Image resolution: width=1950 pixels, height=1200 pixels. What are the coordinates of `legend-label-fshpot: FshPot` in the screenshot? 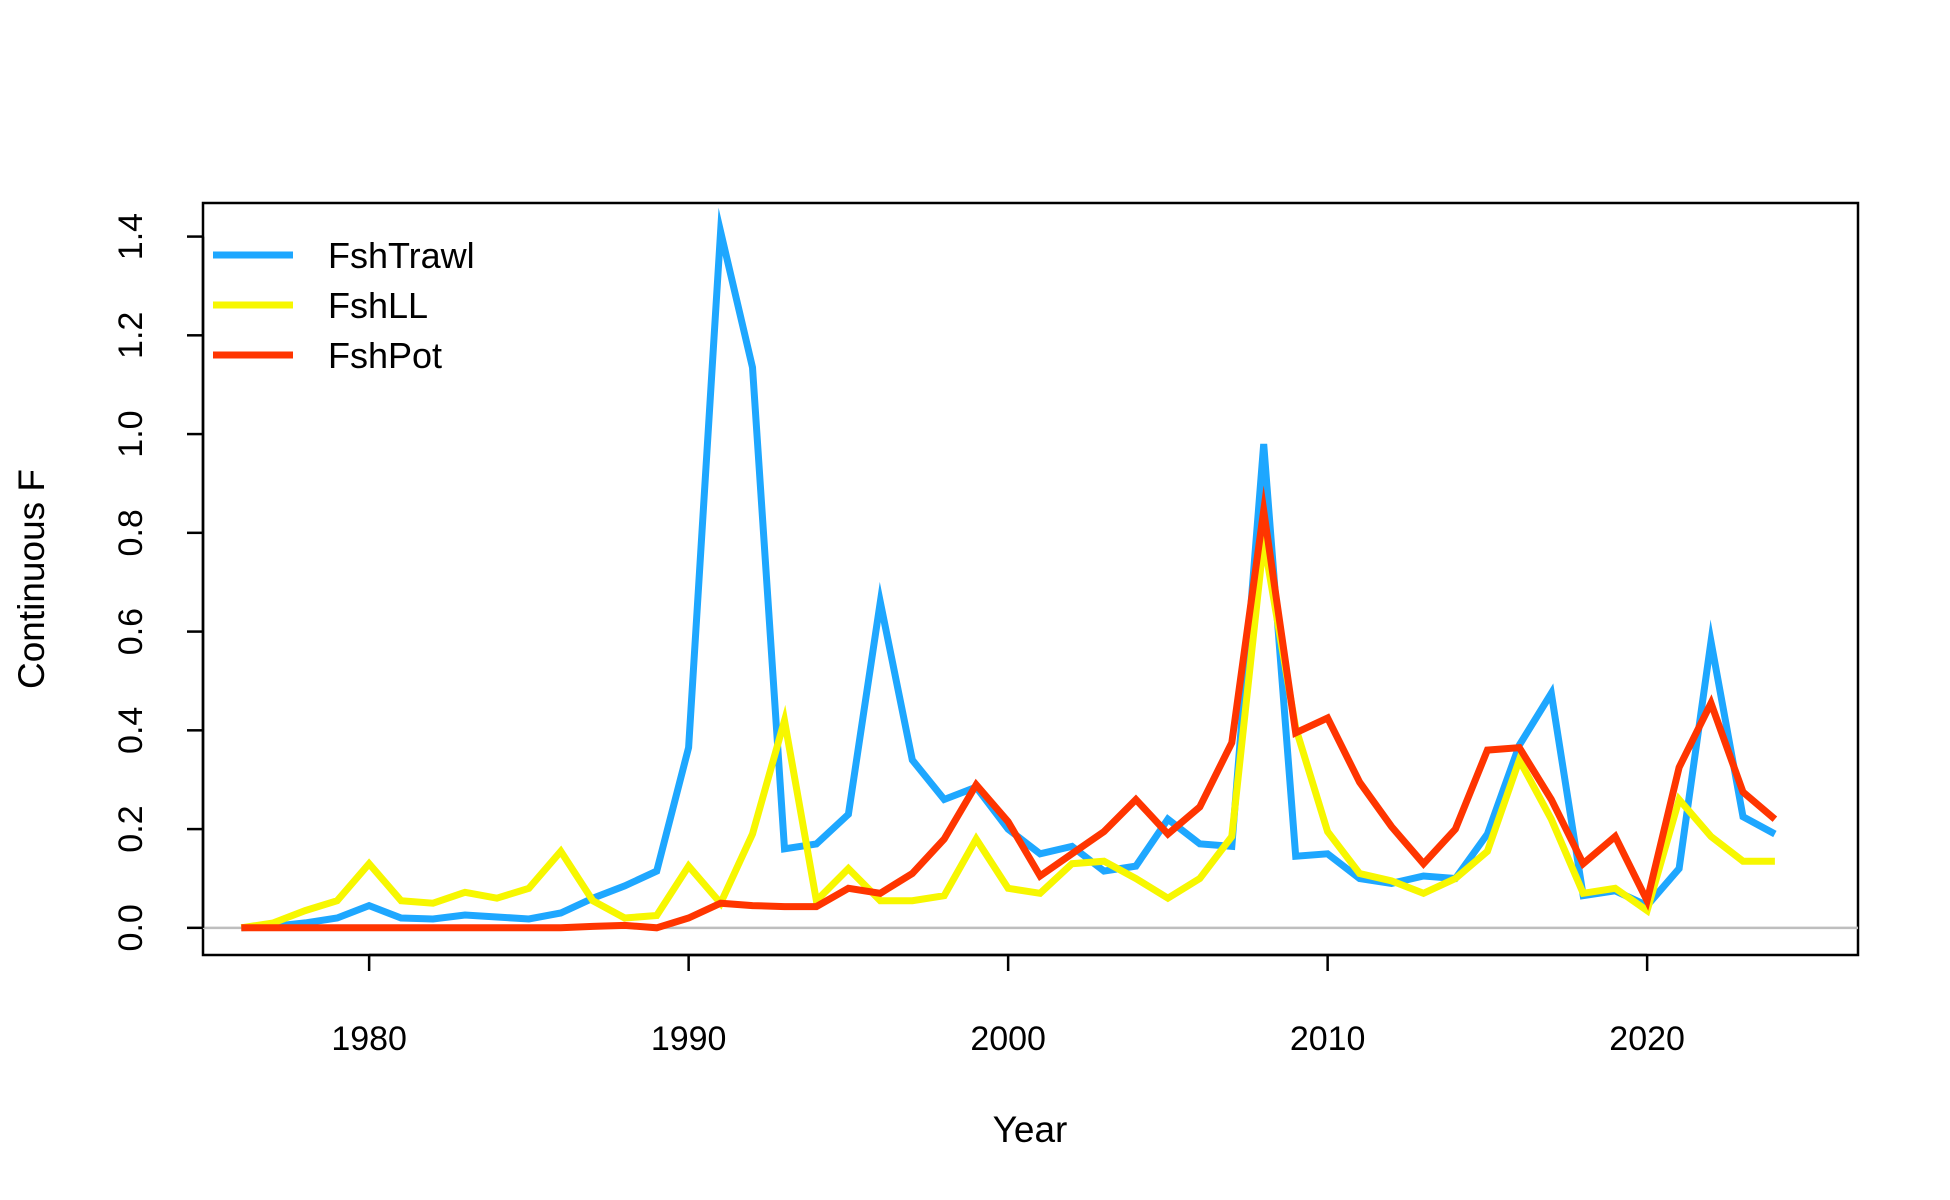 It's located at (385, 355).